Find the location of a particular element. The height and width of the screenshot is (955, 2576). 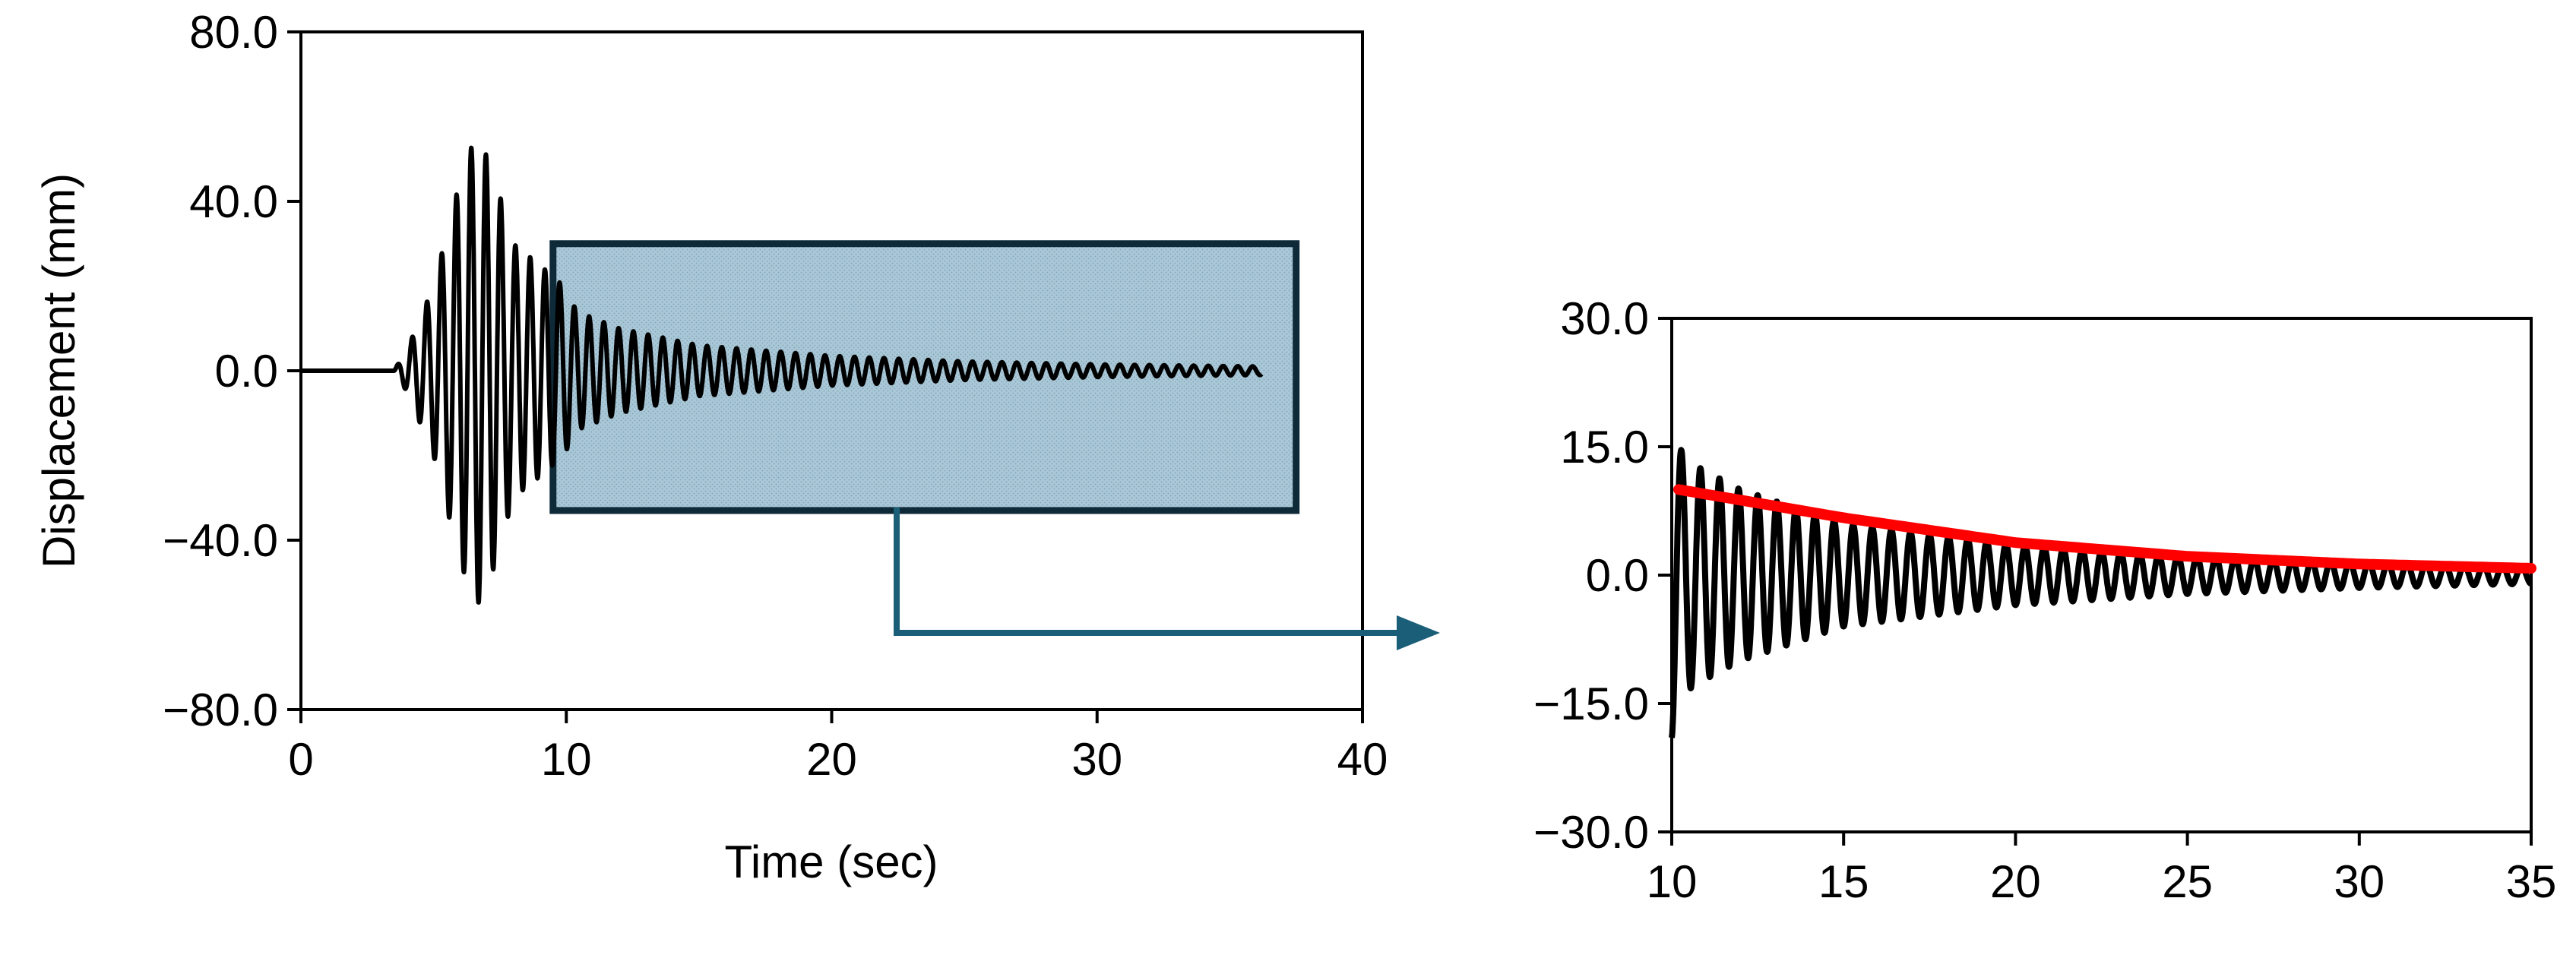

left-y-tick-label: 80.0 is located at coordinates (233, 32).